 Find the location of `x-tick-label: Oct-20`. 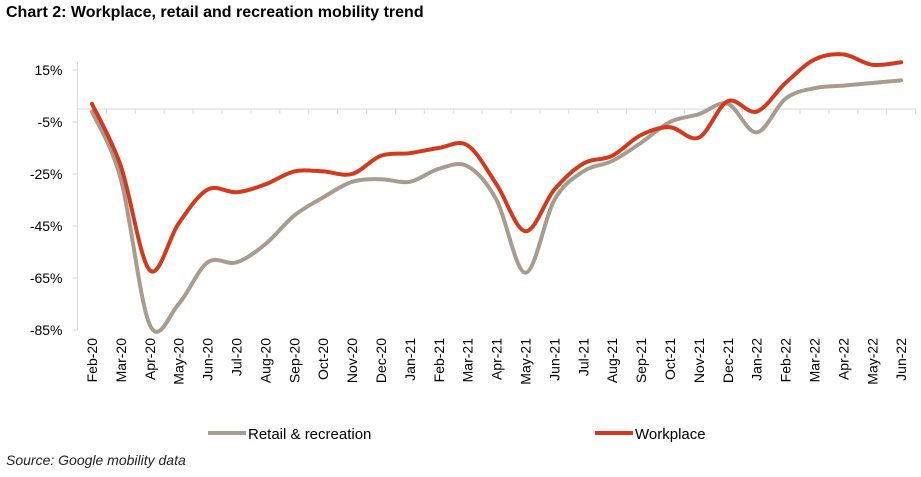

x-tick-label: Oct-20 is located at coordinates (323, 359).